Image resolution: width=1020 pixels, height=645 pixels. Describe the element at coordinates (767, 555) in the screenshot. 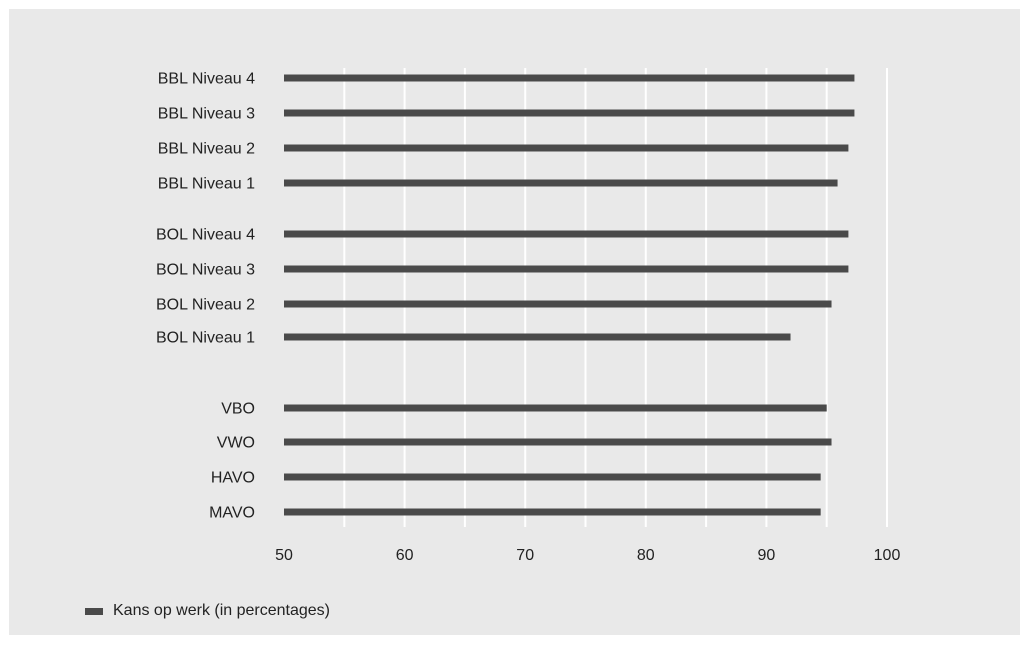

I see `x-tick-label: 90` at that location.